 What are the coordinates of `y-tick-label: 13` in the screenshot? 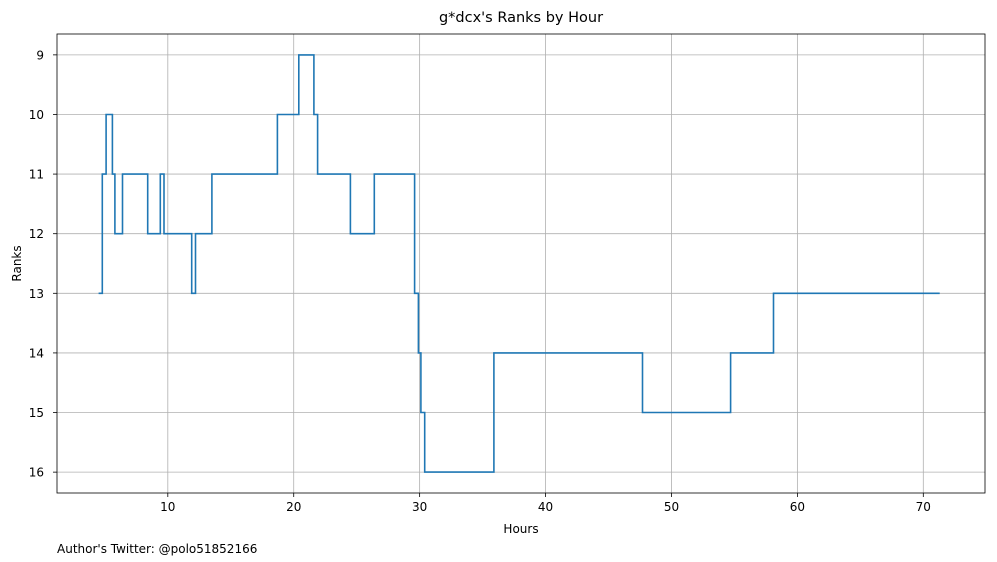 It's located at (36, 294).